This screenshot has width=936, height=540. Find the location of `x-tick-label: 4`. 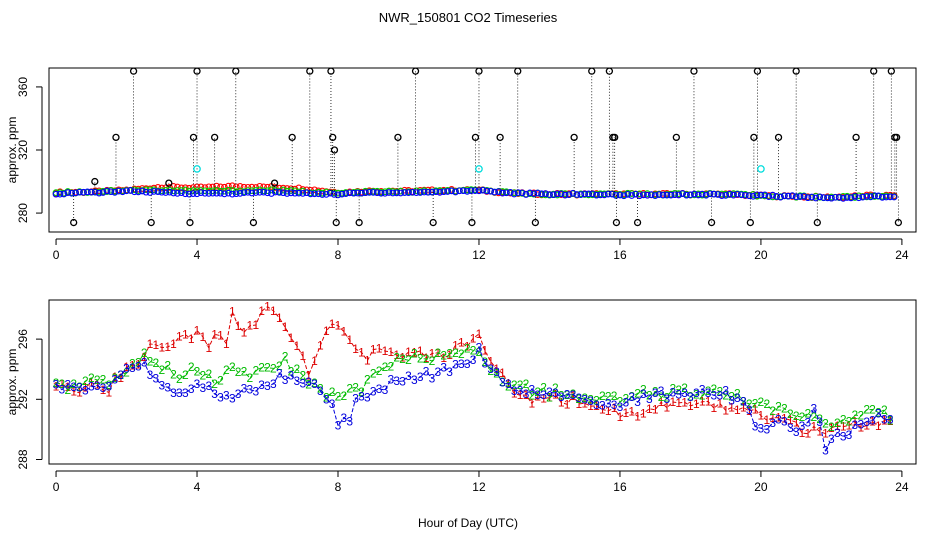

x-tick-label: 4 is located at coordinates (197, 487).